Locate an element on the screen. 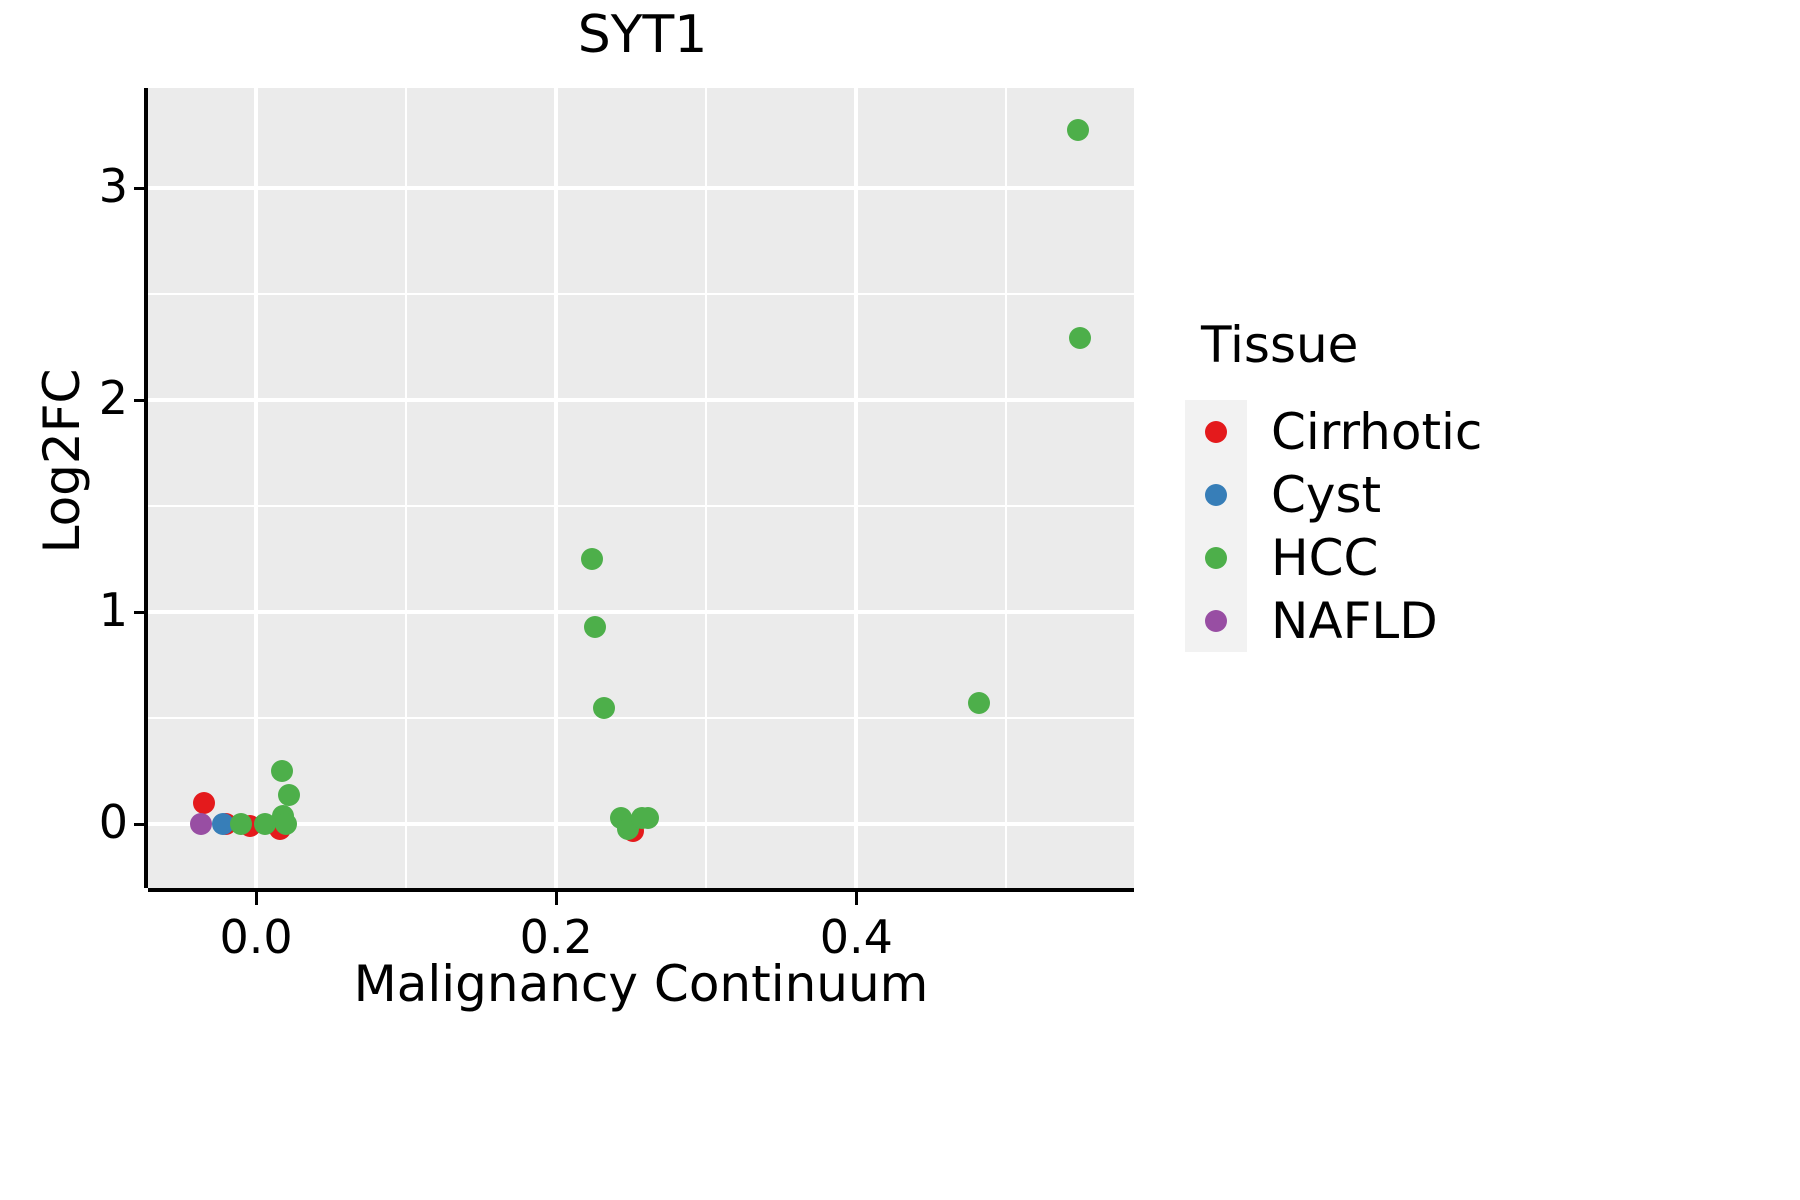 The image size is (1800, 1200). x-axis-tick-label: 0.2 is located at coordinates (556, 937).